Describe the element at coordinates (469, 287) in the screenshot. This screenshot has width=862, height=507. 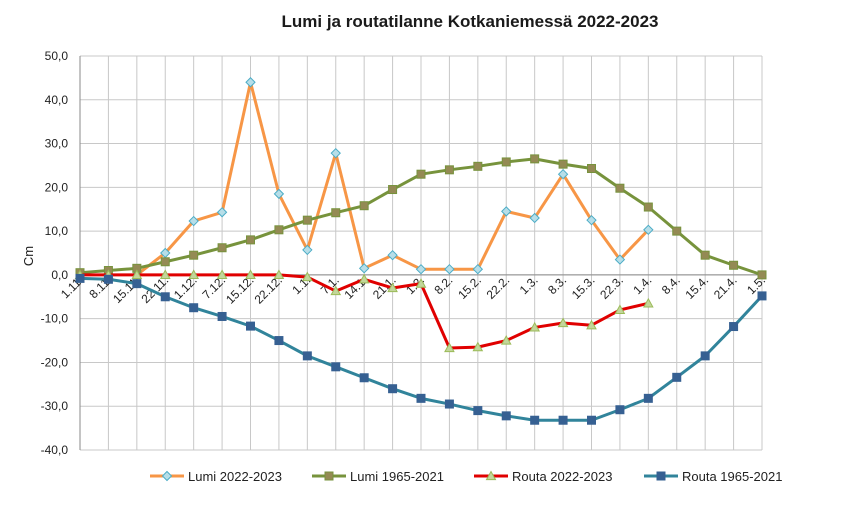
I see `x-tick-label: 15.2.` at that location.